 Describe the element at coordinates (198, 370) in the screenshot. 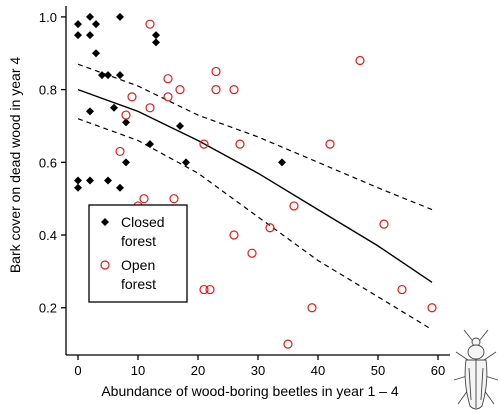

I see `x-tick-label: 20` at that location.